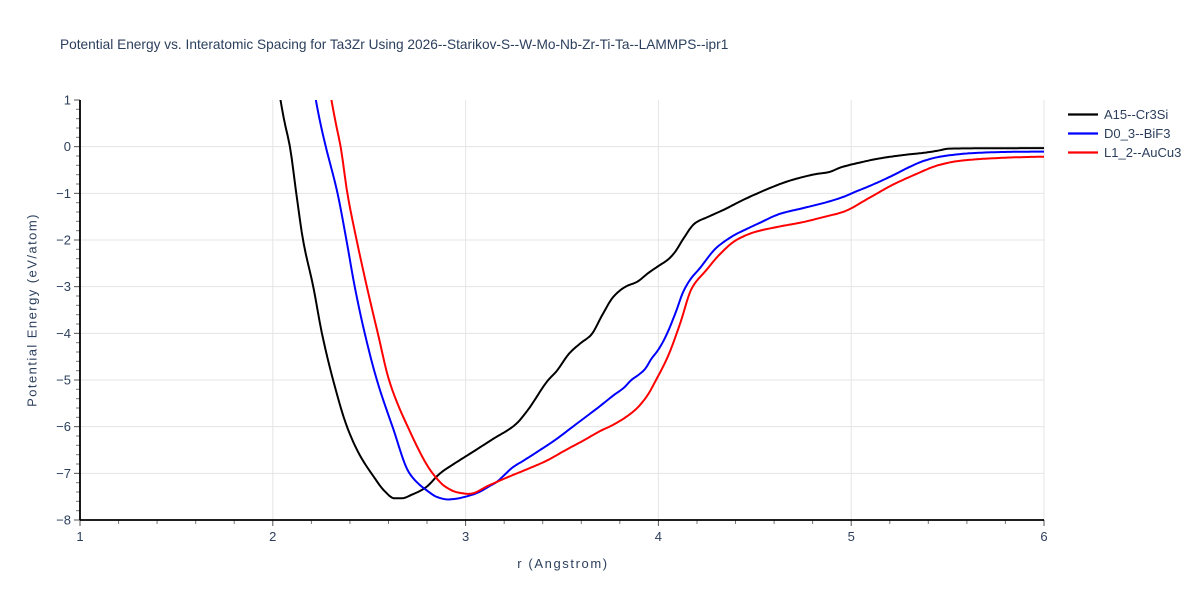 The width and height of the screenshot is (1200, 605). Describe the element at coordinates (465, 536) in the screenshot. I see `svg-text: 3` at that location.